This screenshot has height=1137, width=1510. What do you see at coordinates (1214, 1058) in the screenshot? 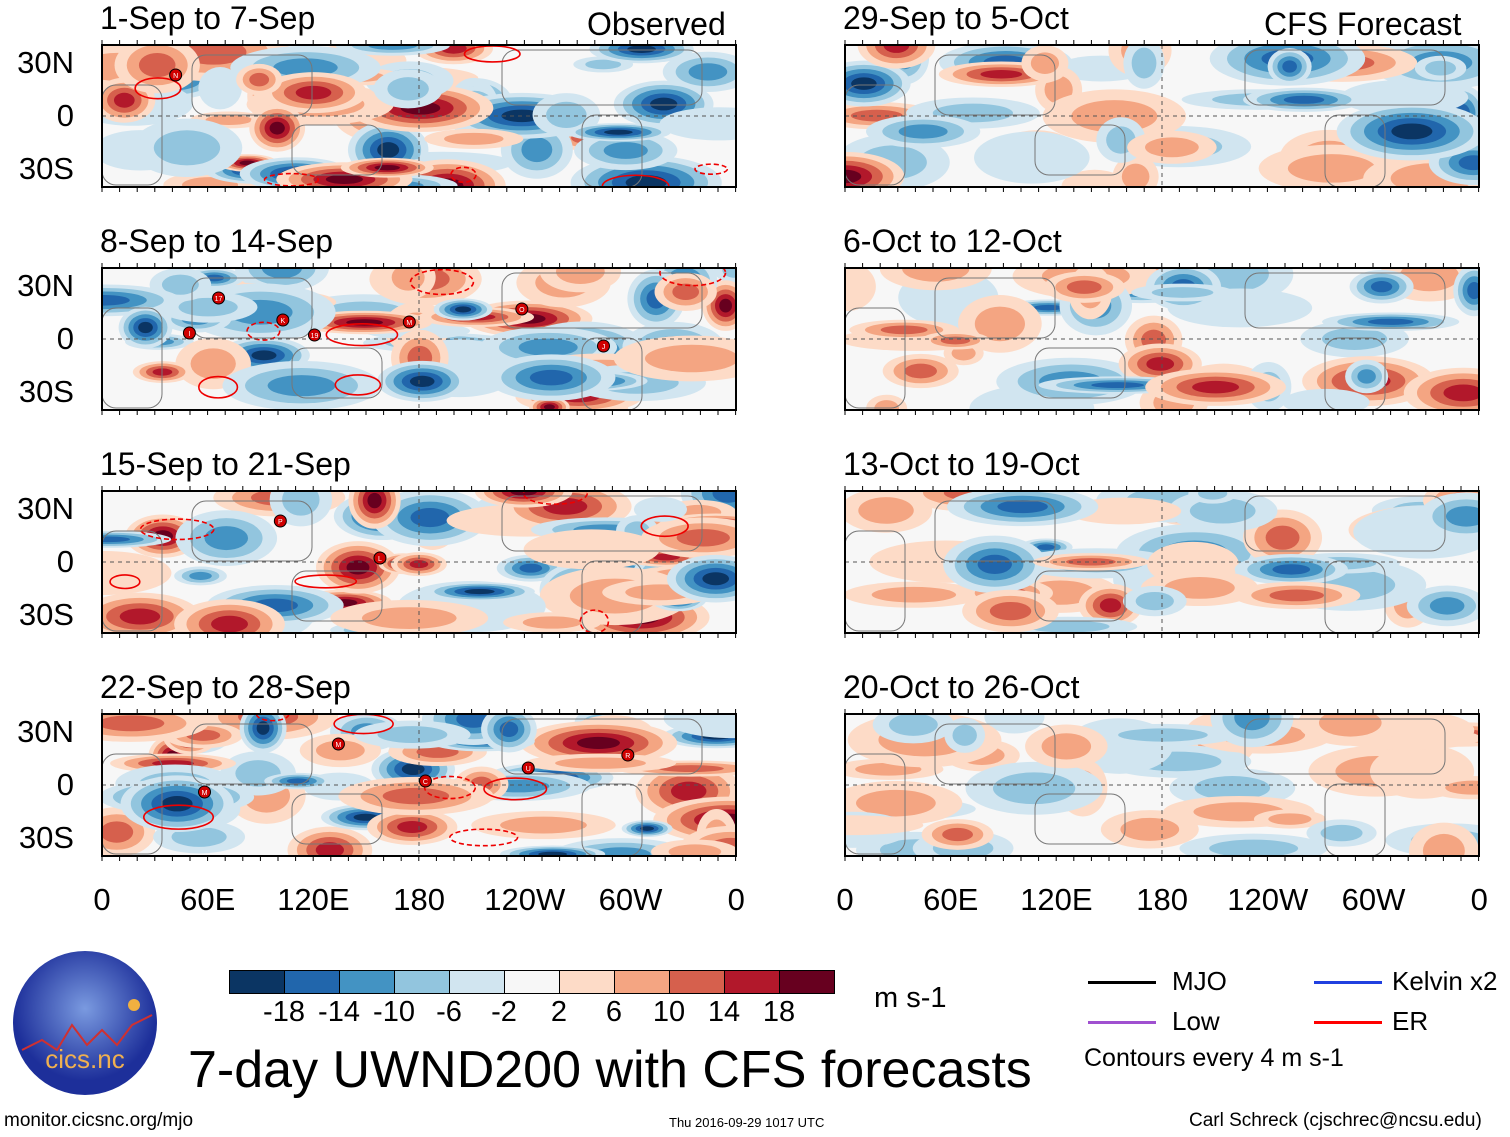
I see `contour-note: Contours every 4 m s-1` at bounding box center [1214, 1058].